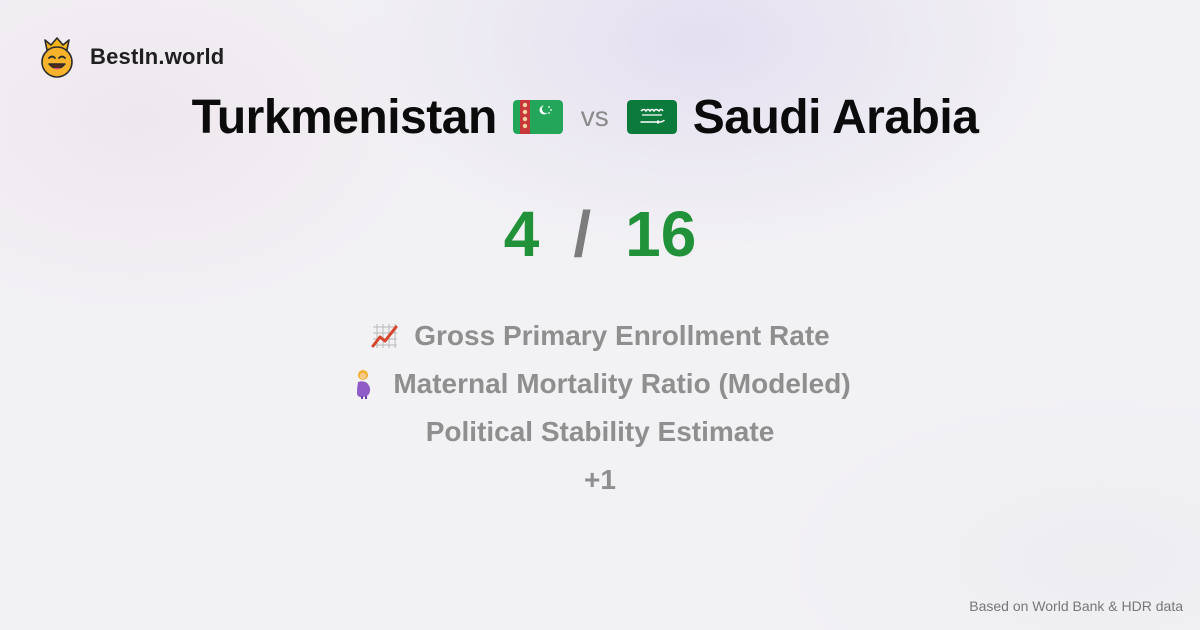  Describe the element at coordinates (384, 336) in the screenshot. I see `chart-increasing-icon` at that location.